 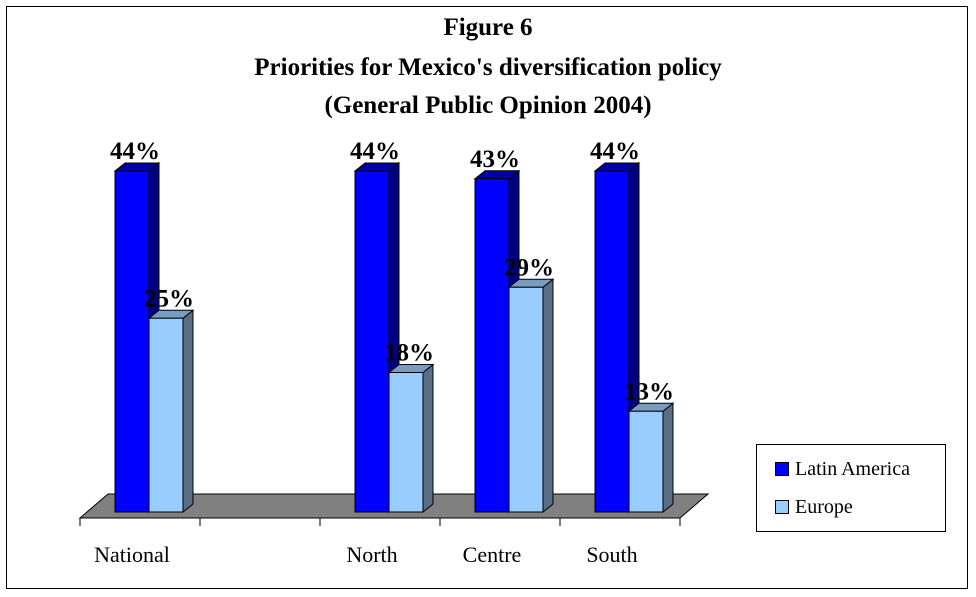 I want to click on legend-swatch-latin-america, so click(x=782, y=469).